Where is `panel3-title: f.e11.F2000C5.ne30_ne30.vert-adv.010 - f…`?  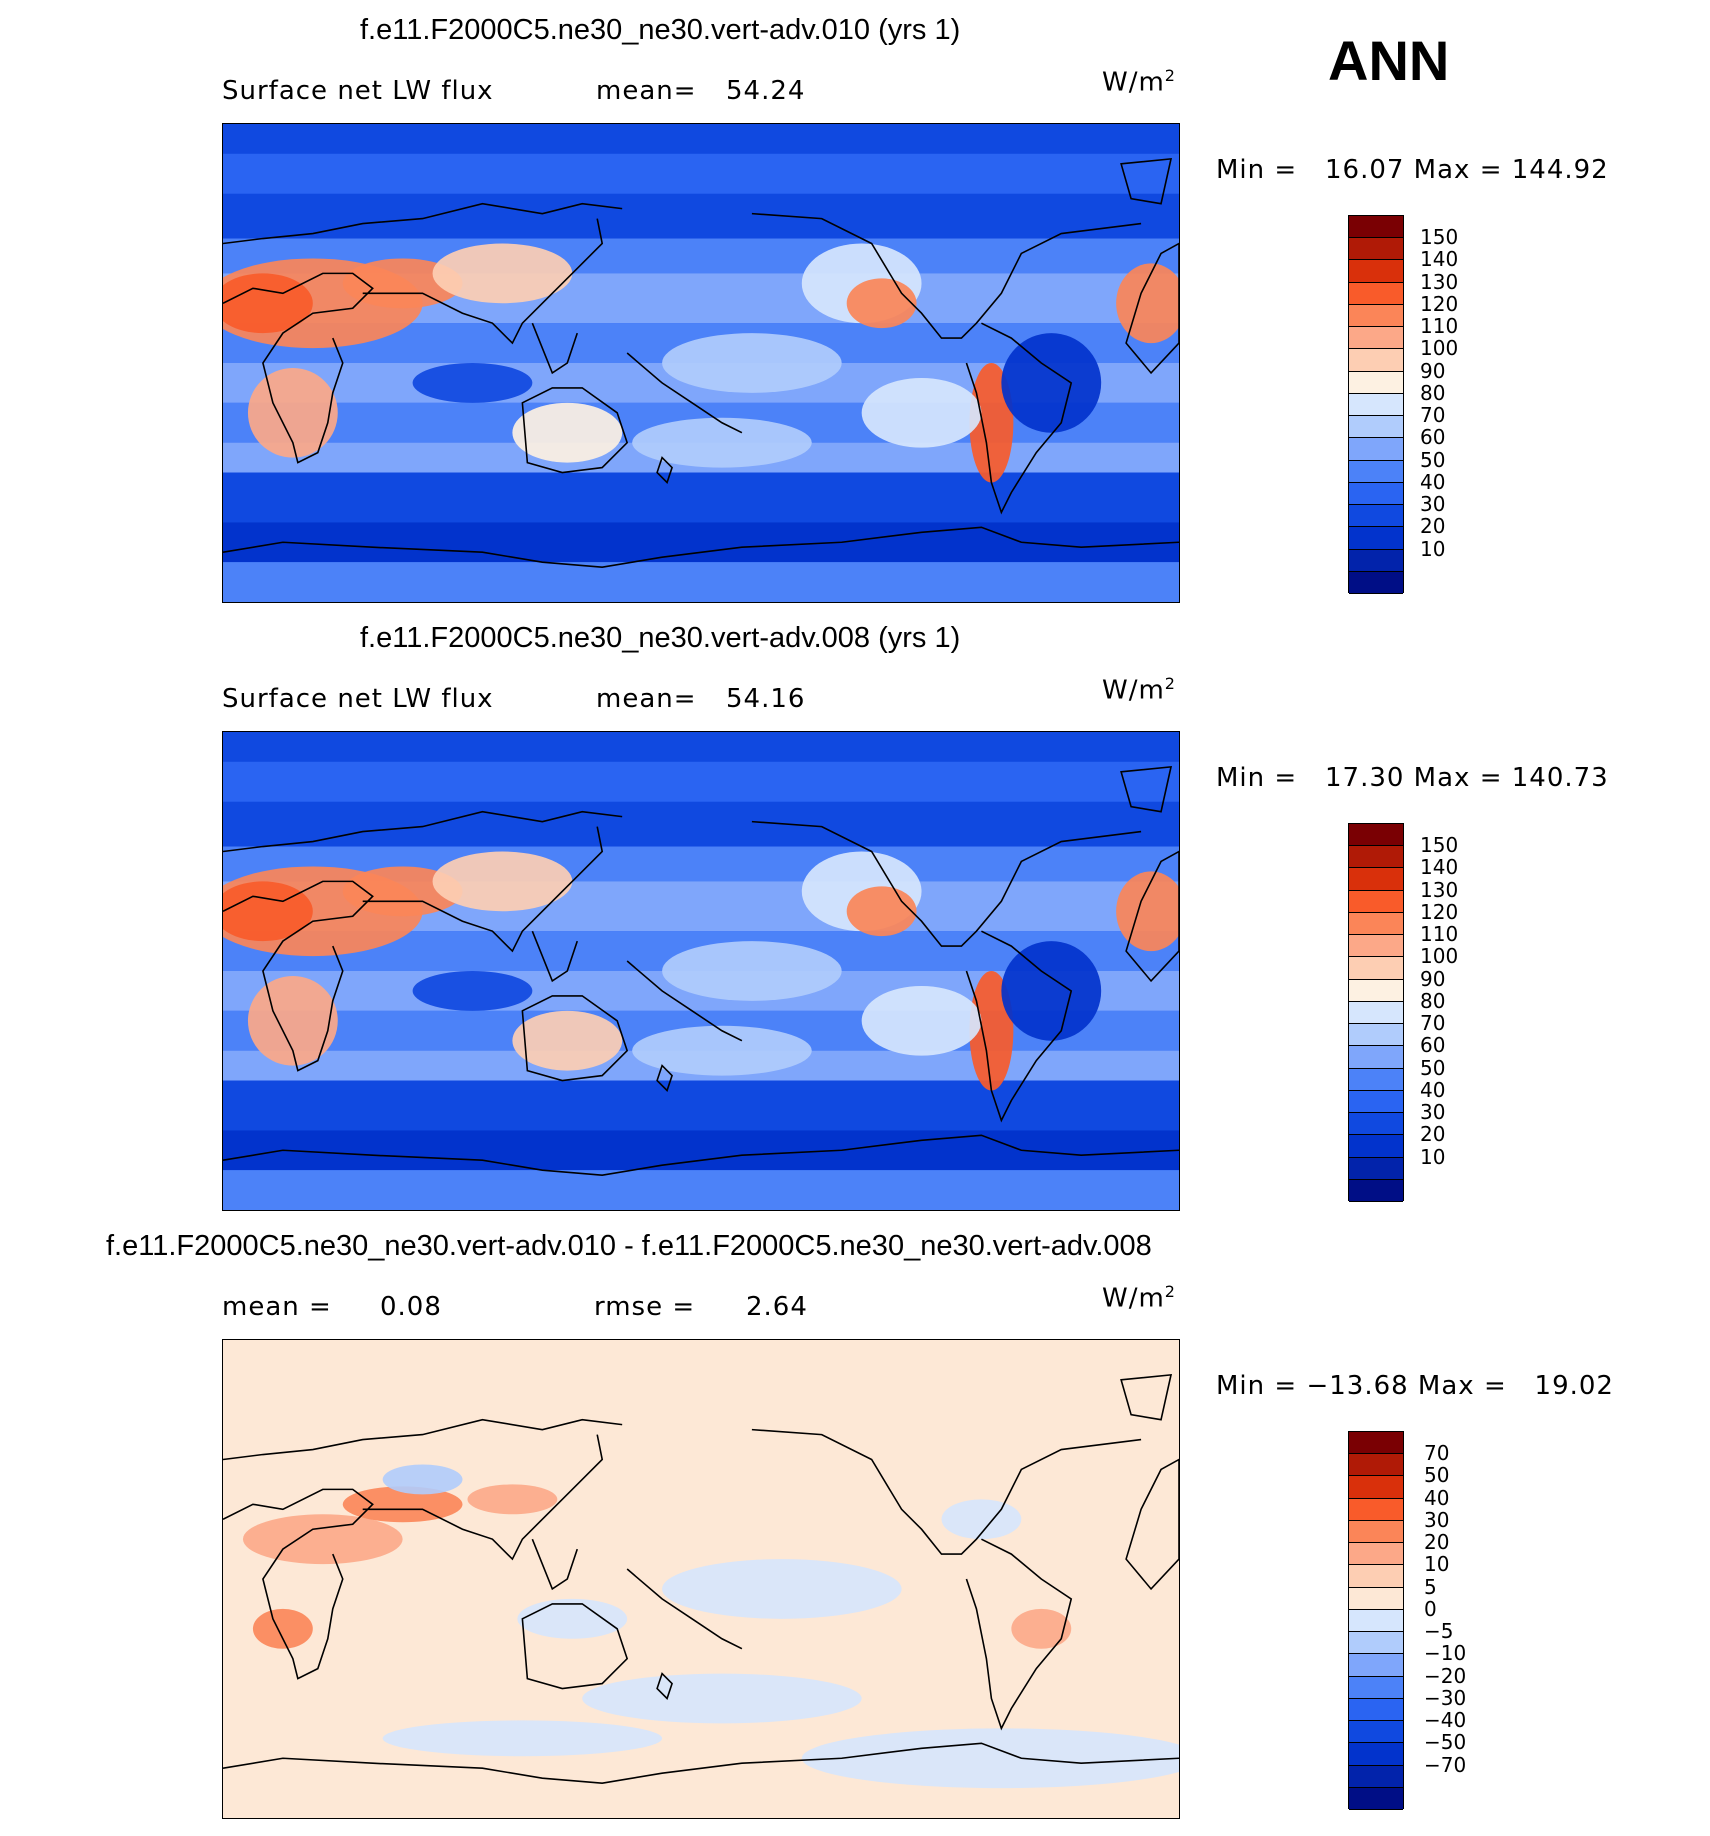 panel3-title: f.e11.F2000C5.ne30_ne30.vert-adv.010 - f… is located at coordinates (629, 1246).